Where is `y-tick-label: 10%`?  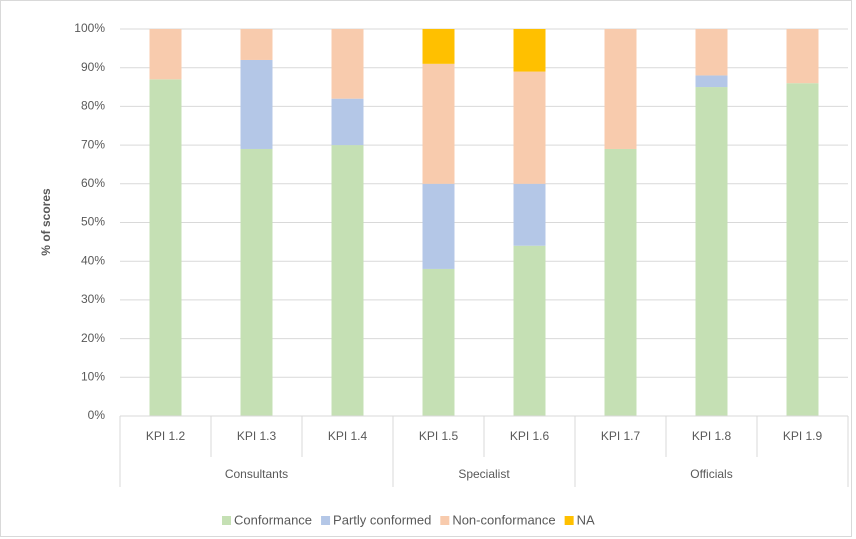
y-tick-label: 10% is located at coordinates (93, 376).